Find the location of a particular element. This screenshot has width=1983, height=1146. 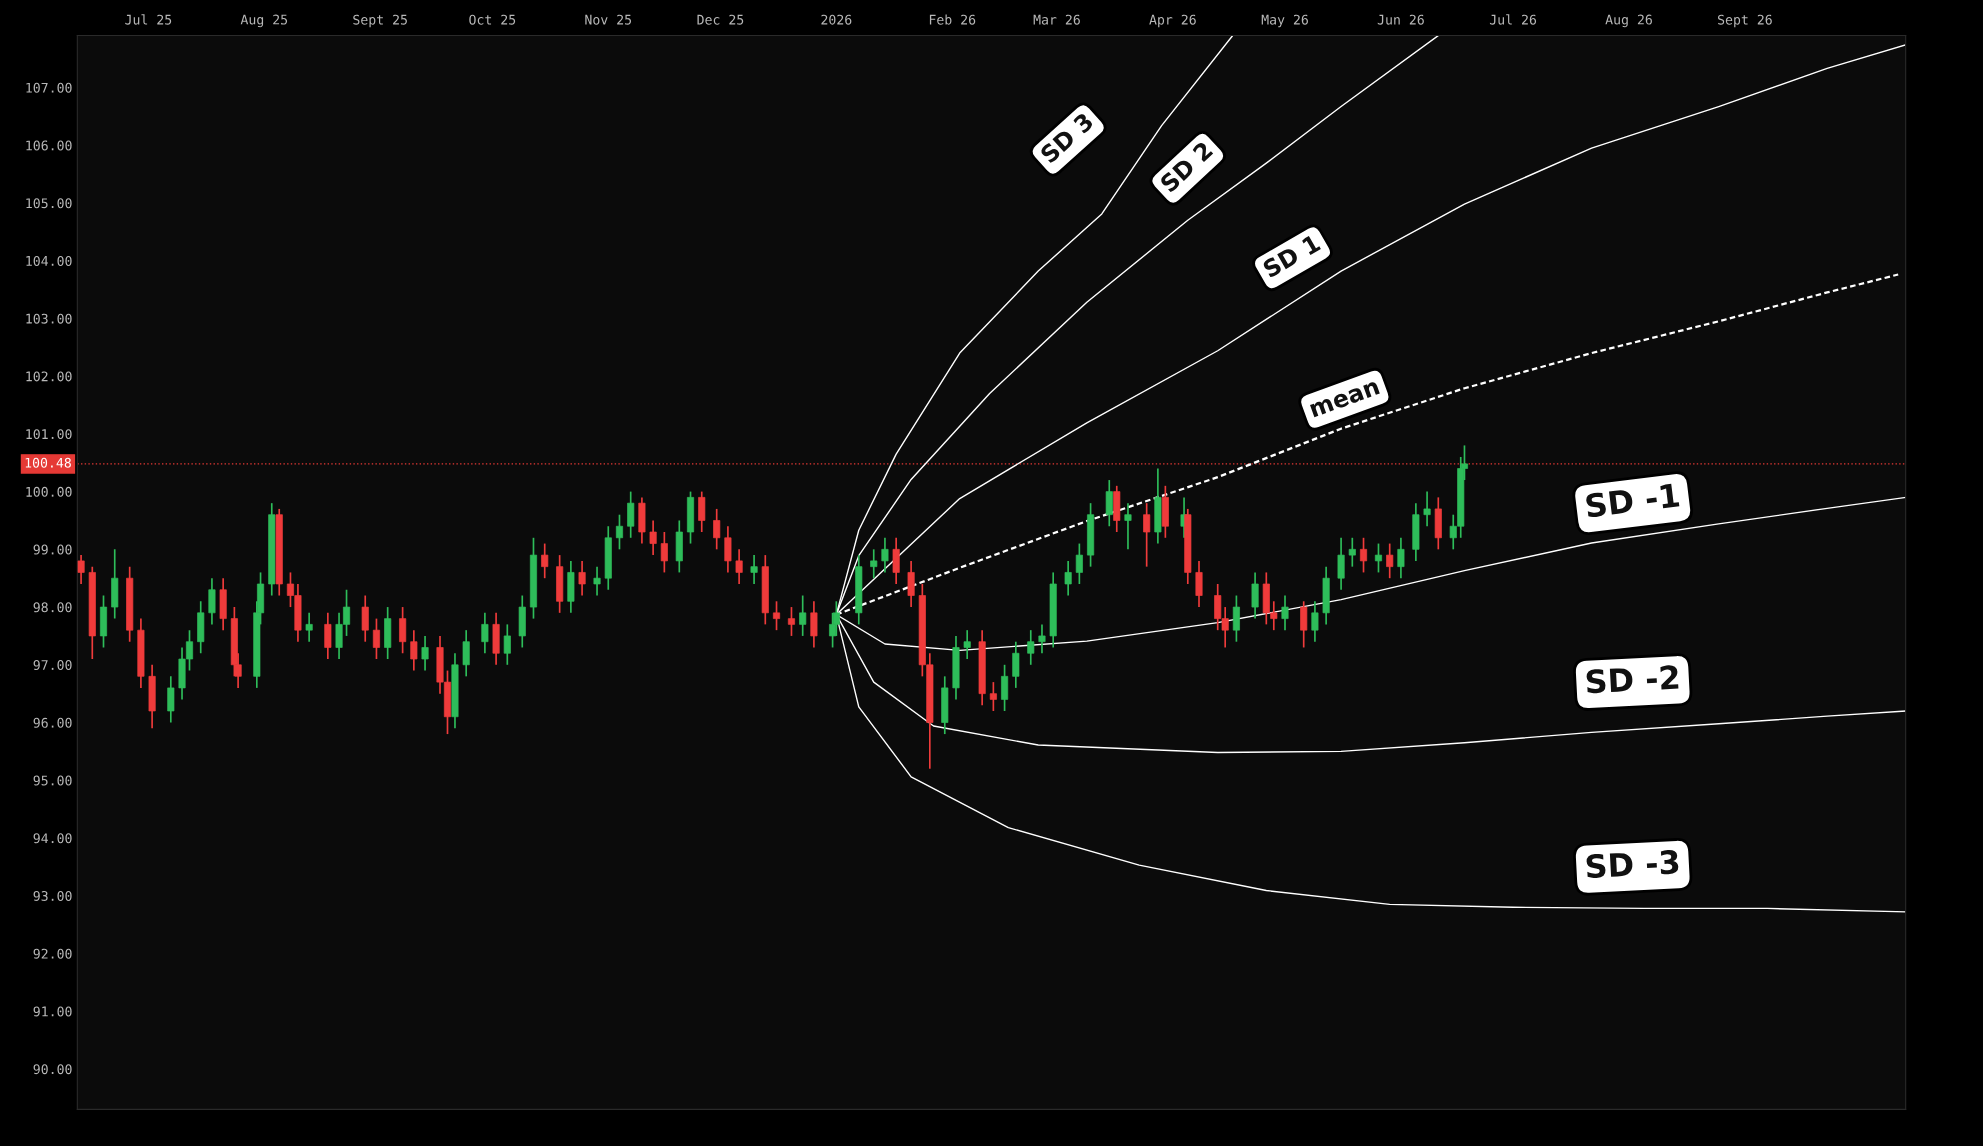

x-tick-label: 2026 is located at coordinates (836, 19).